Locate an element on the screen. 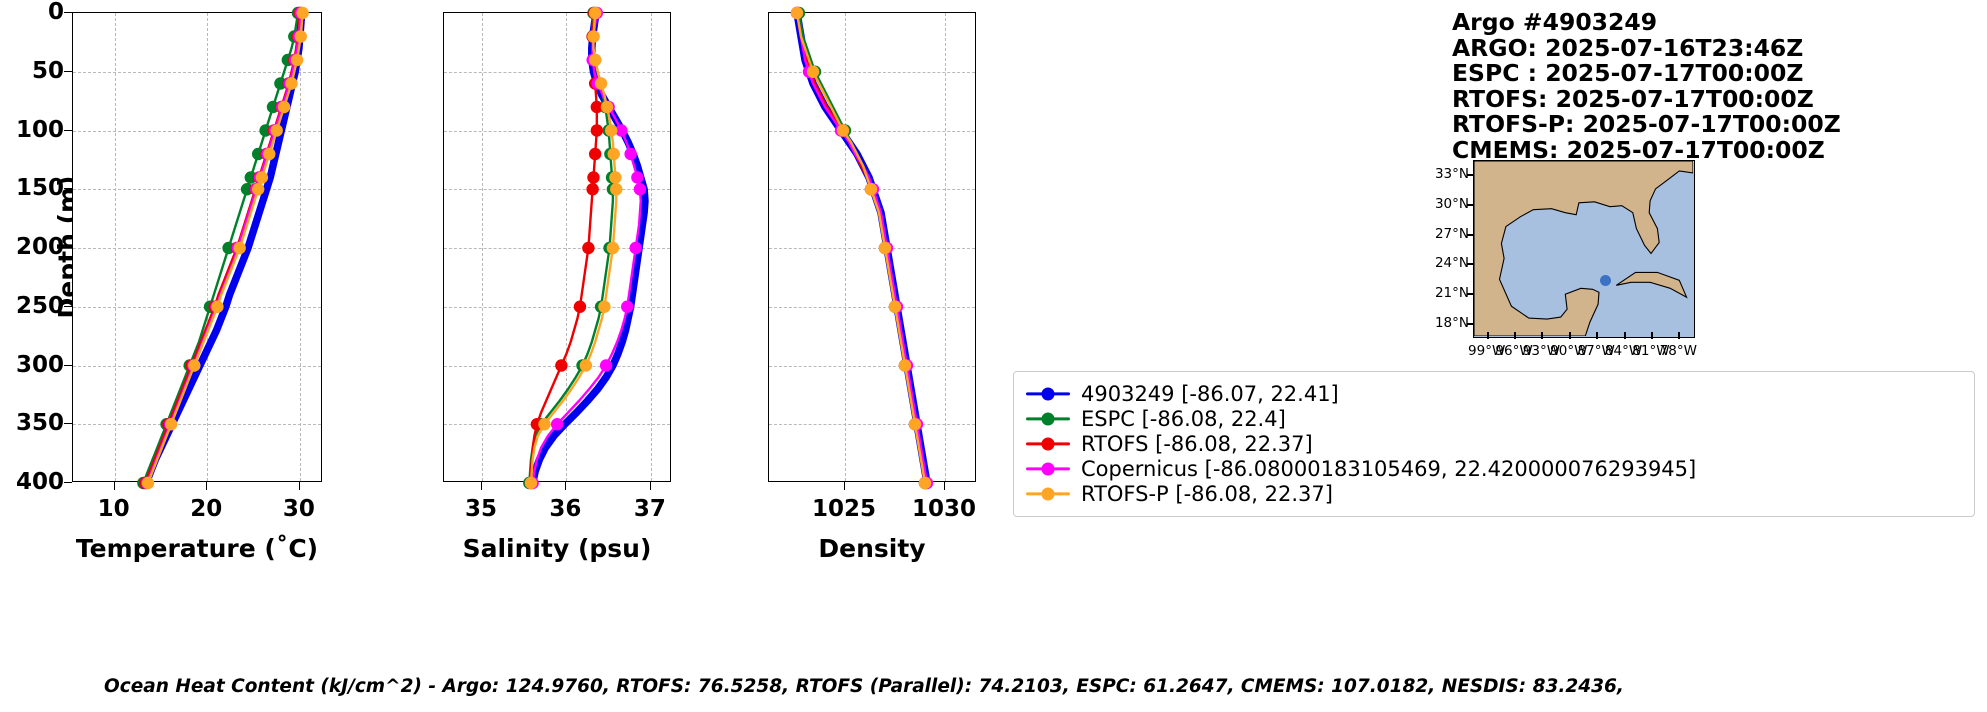  legend-item-rtofs: RTOFS [-86.08, 22.37] is located at coordinates (1494, 443).